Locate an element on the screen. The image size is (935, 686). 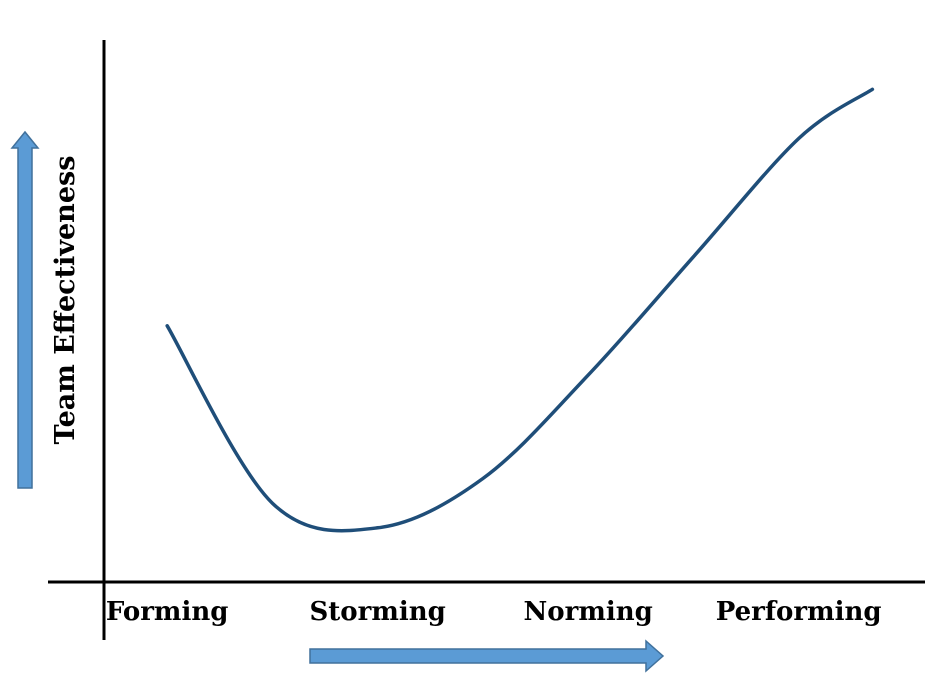
category-label-storming: Storming is located at coordinates (378, 612).